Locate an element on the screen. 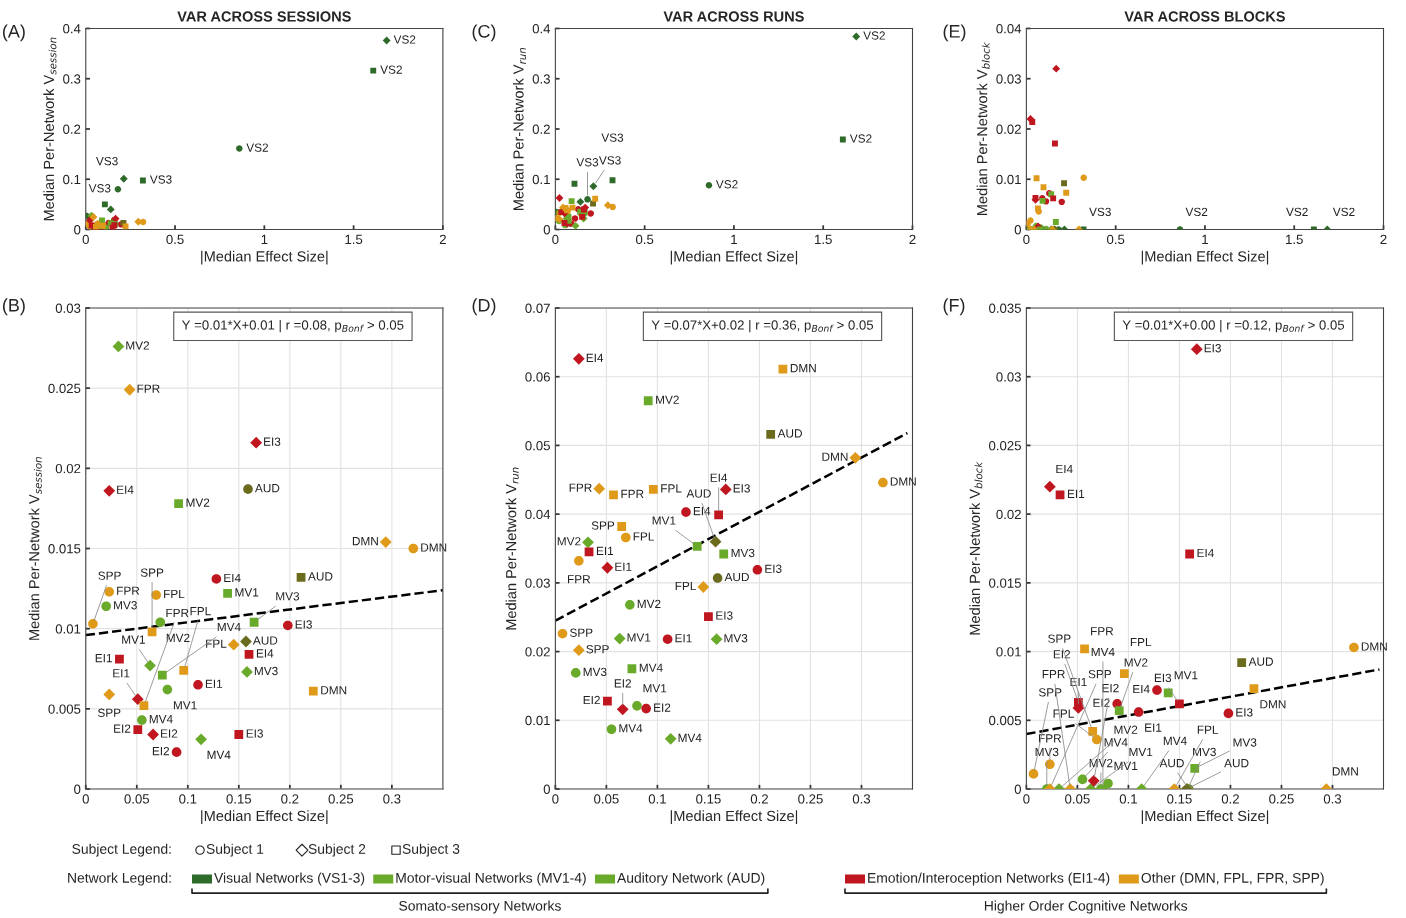 The image size is (1406, 918). x-tick-label: 0.1 is located at coordinates (188, 799).